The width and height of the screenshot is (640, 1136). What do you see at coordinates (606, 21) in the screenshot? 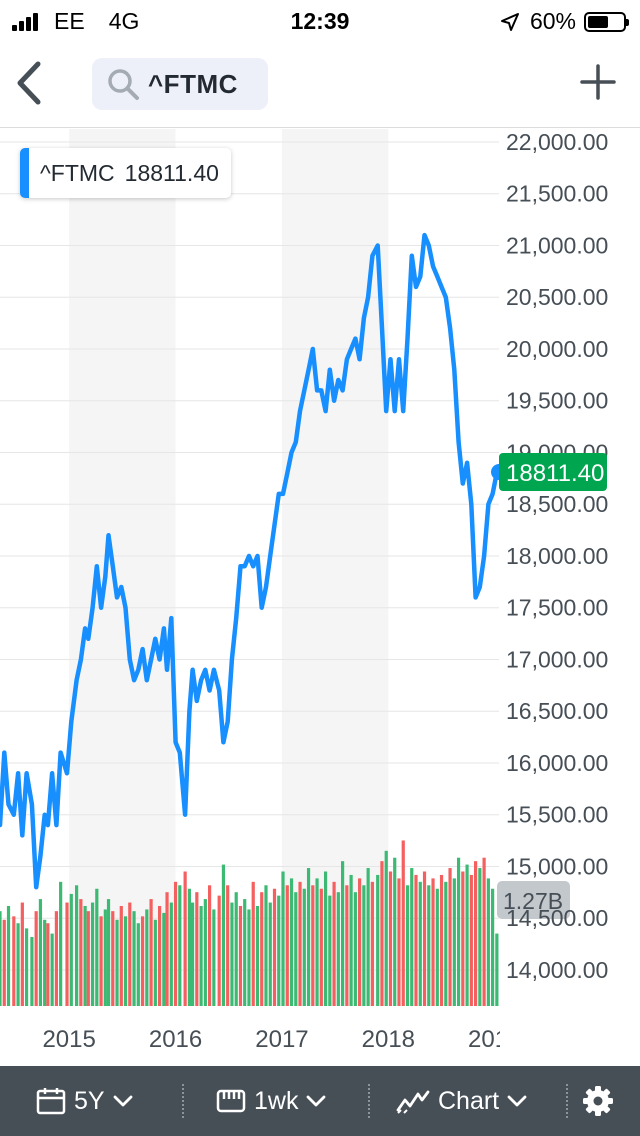
I see `battery-icon` at bounding box center [606, 21].